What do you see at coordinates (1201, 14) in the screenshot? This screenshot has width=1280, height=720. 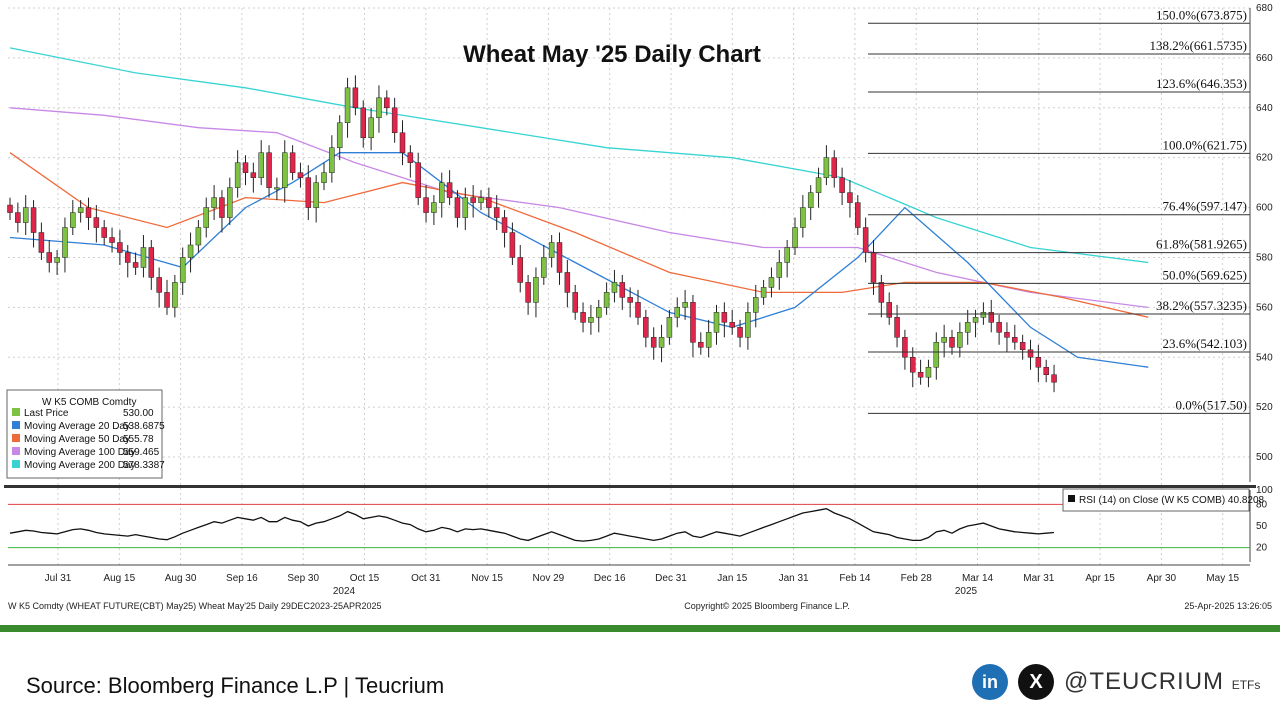 I see `fib-level-label: 150.0%(673.875)` at bounding box center [1201, 14].